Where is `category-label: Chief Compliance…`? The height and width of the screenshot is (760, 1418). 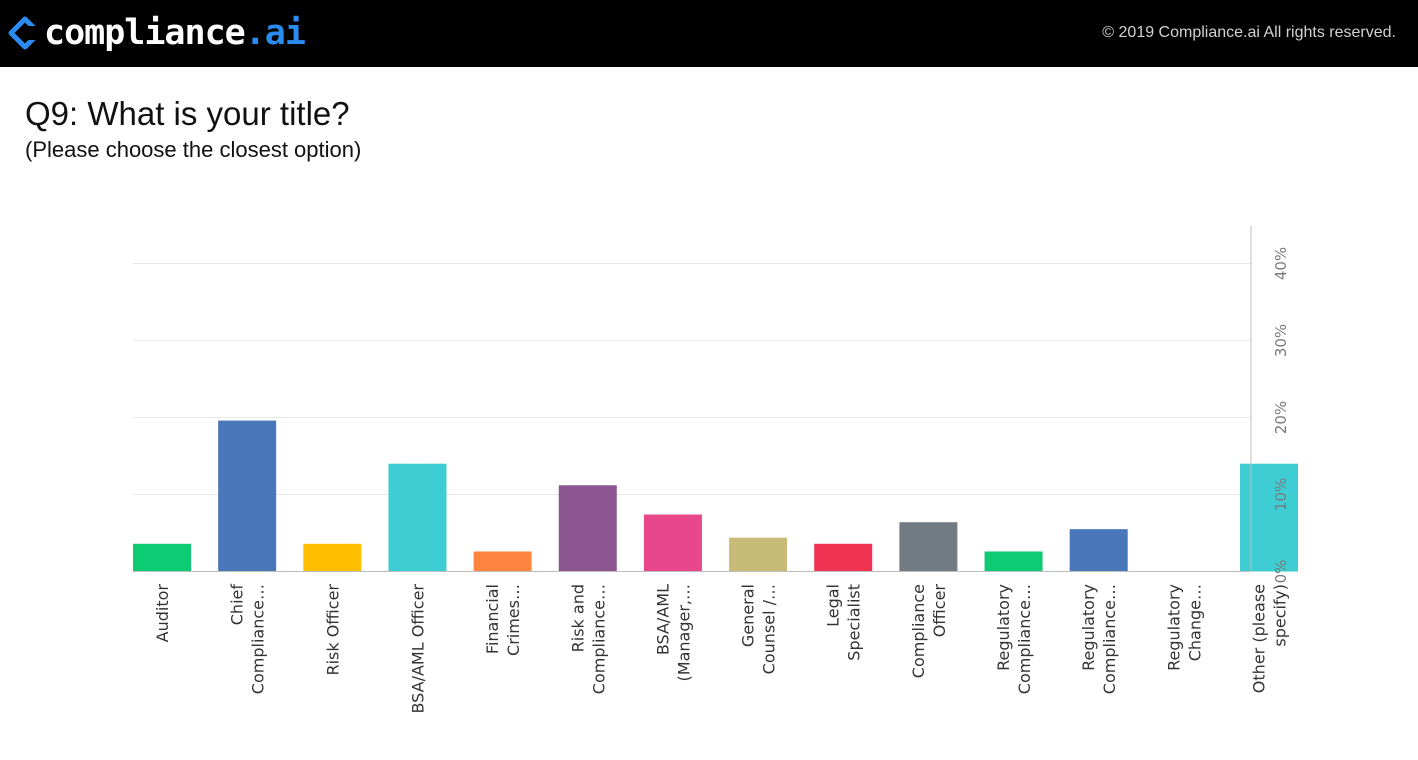 category-label: Chief Compliance… is located at coordinates (248, 639).